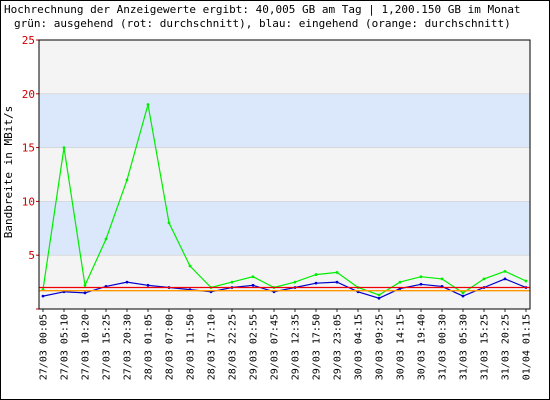 This screenshot has width=550, height=400. Describe the element at coordinates (149, 347) in the screenshot. I see `x-tick-label-5: 28/03 01:05` at that location.